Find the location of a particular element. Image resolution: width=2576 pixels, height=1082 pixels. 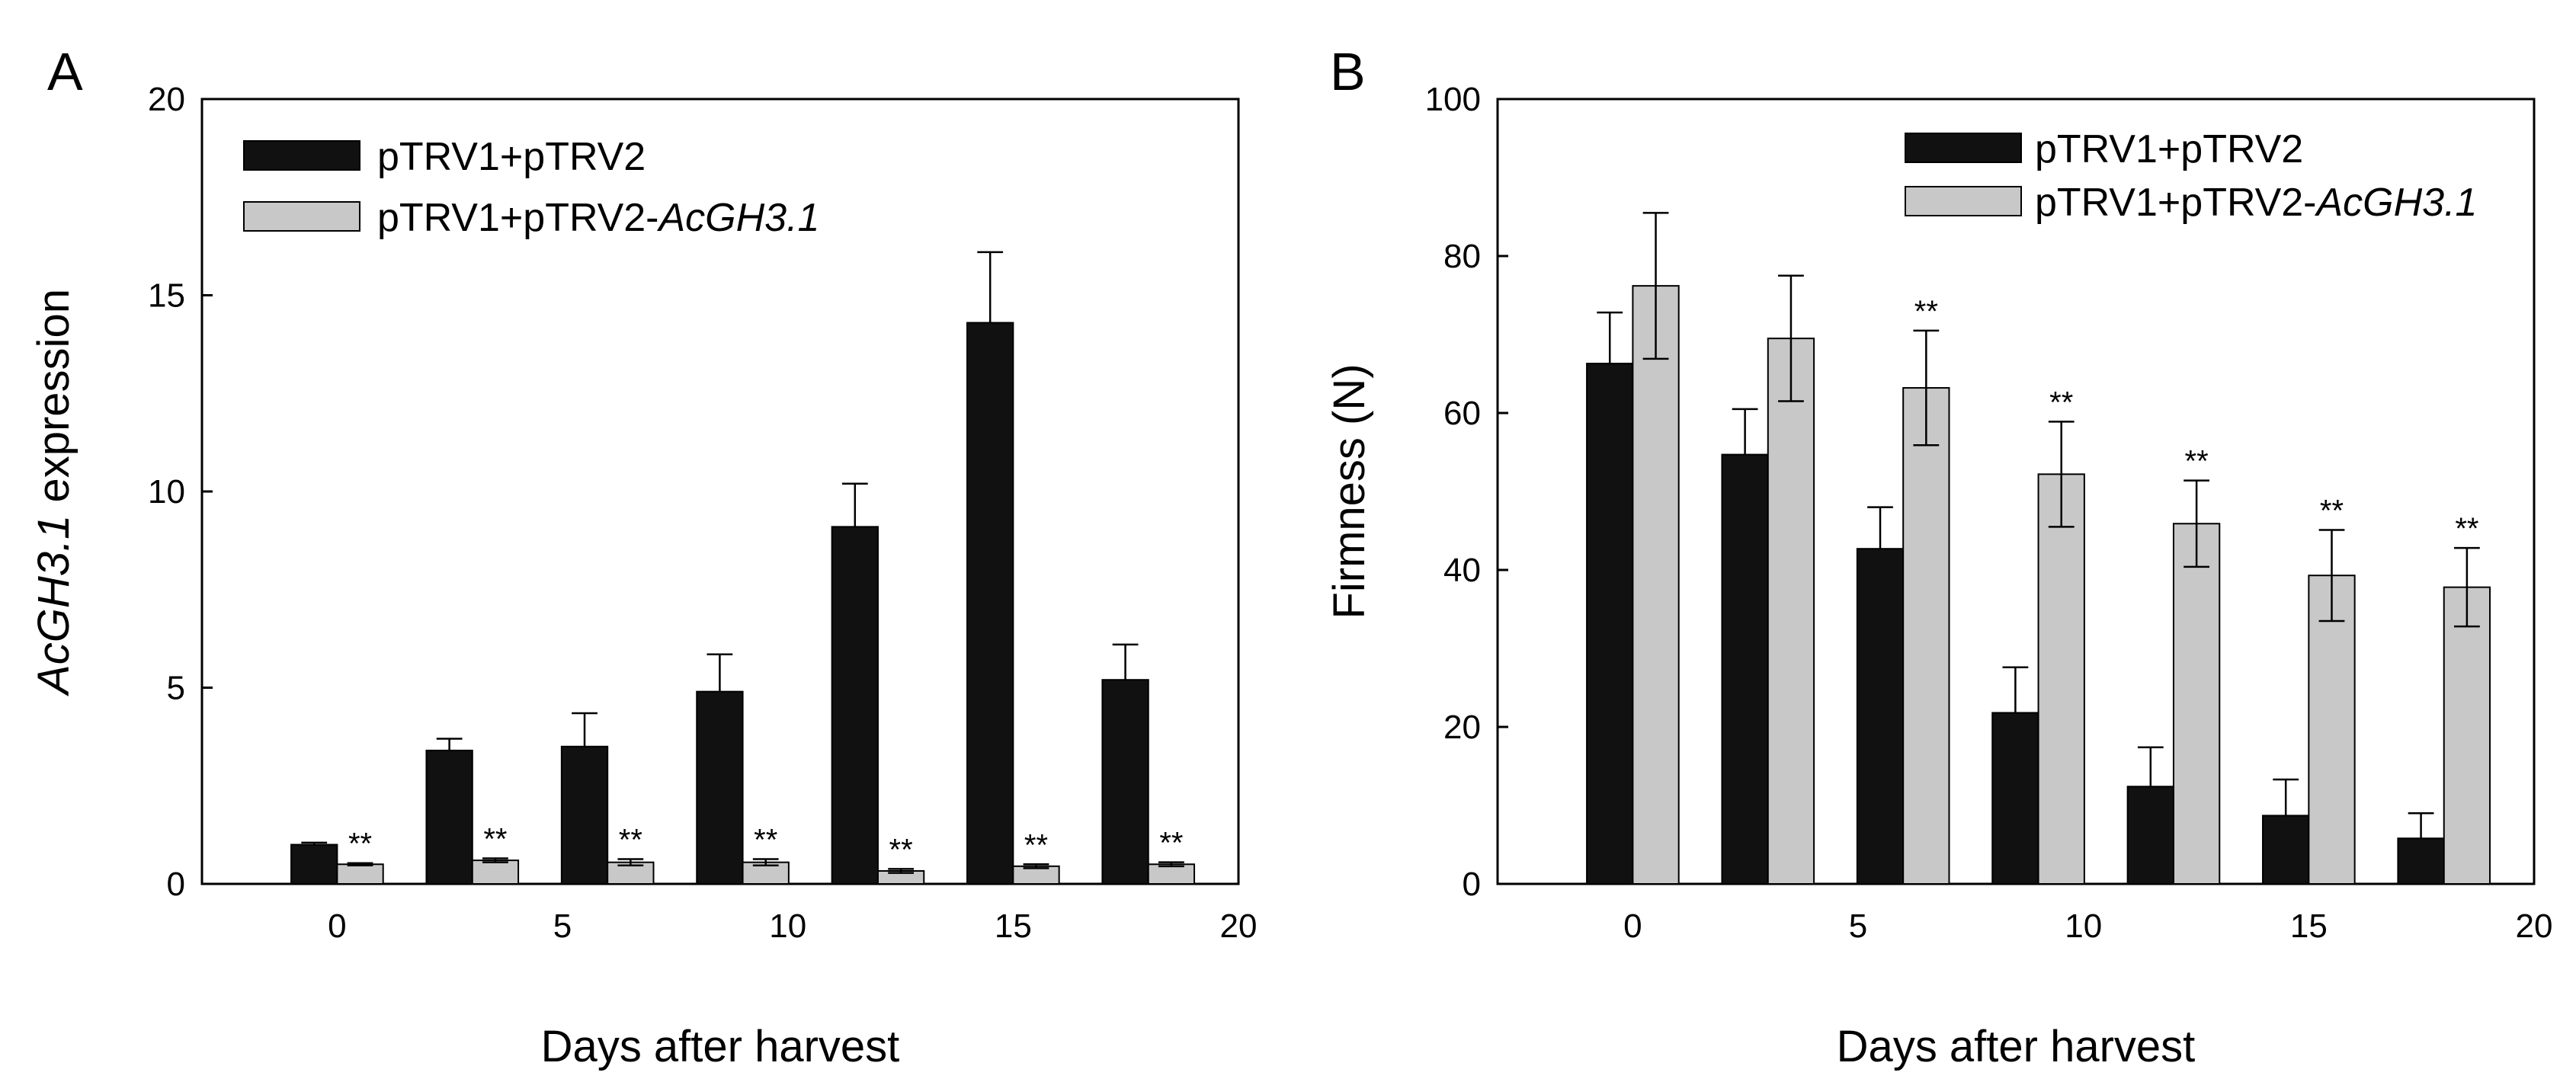

x-axis-label-a: Days after harvest is located at coordinates (720, 1046).